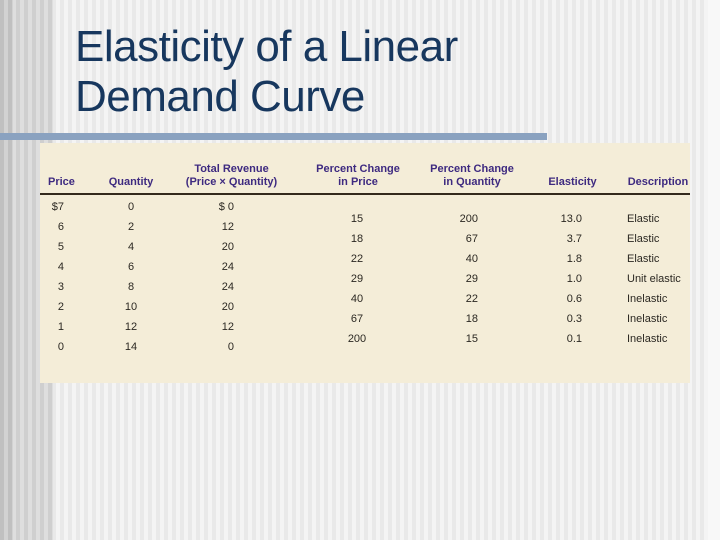 The width and height of the screenshot is (720, 540). Describe the element at coordinates (358, 175) in the screenshot. I see `col-header-pct-change-price: Percent Change in Price` at that location.